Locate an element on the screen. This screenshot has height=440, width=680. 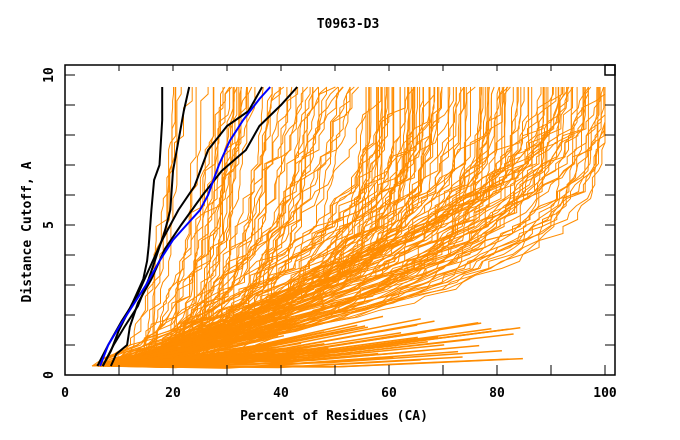
x-axis-label: Percent of Residues (CA) is located at coordinates (334, 416).